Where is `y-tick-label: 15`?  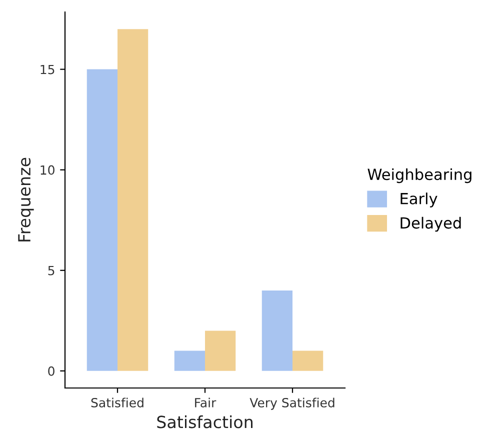
y-tick-label: 15 is located at coordinates (47, 69).